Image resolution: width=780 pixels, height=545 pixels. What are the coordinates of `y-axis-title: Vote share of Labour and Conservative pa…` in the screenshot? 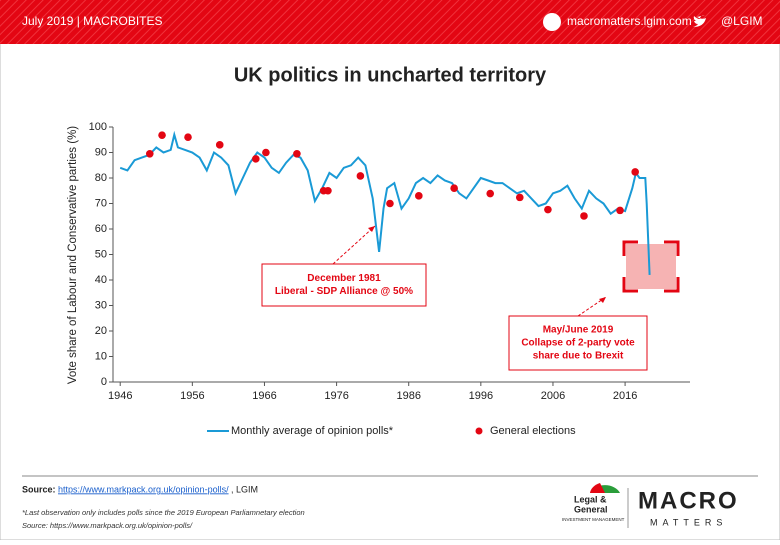 It's located at (73, 255).